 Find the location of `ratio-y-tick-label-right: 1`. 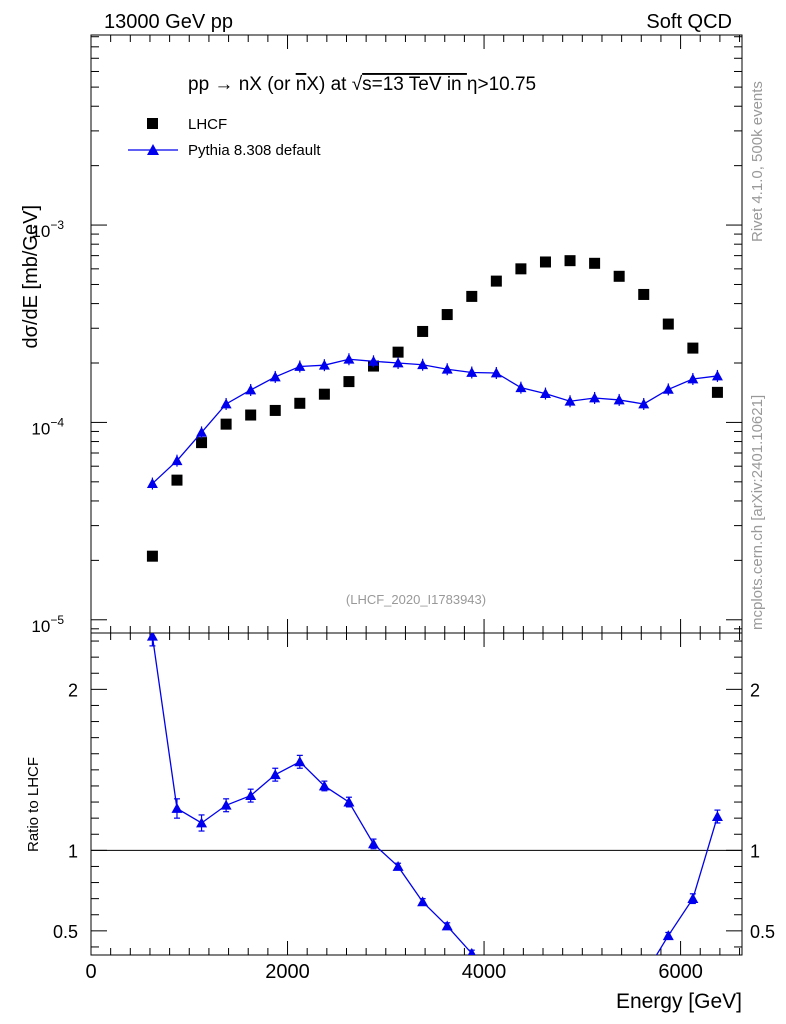

ratio-y-tick-label-right: 1 is located at coordinates (755, 851).